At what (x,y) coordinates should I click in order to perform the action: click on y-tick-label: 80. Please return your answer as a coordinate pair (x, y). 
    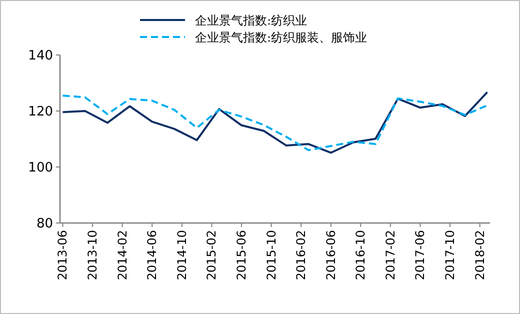
    Looking at the image, I should click on (44, 224).